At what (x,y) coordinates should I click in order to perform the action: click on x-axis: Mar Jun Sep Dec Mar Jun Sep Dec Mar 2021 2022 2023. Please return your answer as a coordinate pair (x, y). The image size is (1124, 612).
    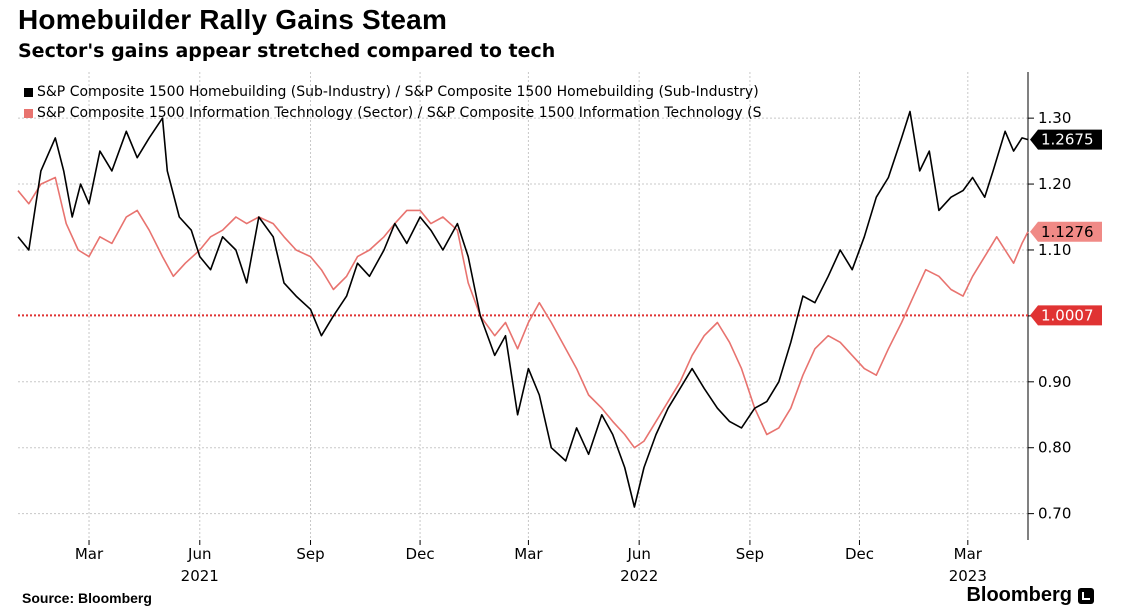
    Looking at the image, I should click on (531, 562).